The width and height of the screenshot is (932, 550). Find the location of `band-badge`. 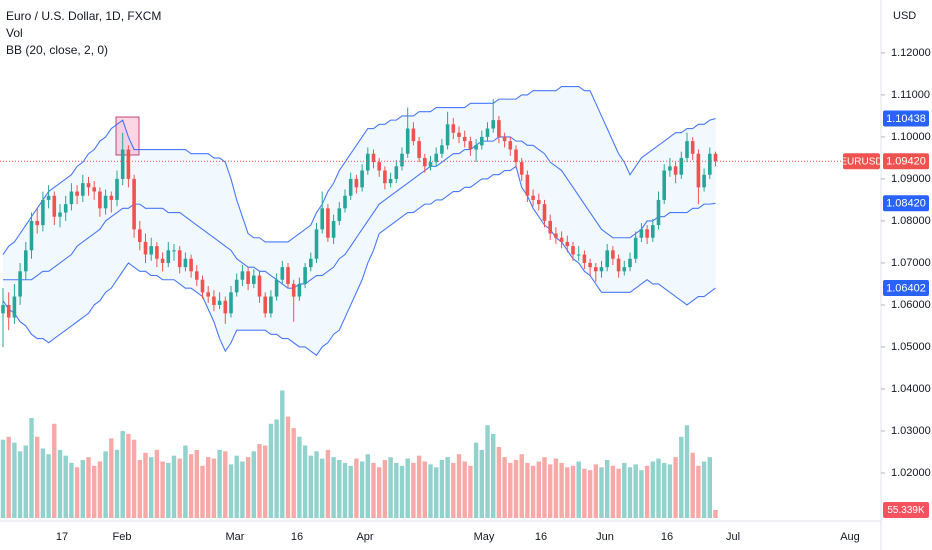

band-badge is located at coordinates (906, 203).